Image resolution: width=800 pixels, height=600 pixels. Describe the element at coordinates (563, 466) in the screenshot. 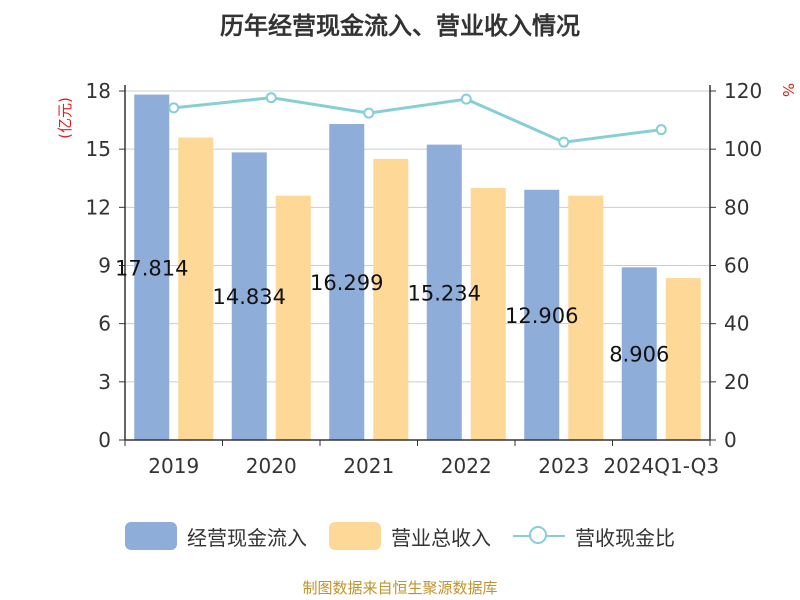

I see `x-tick-label: 2023` at that location.